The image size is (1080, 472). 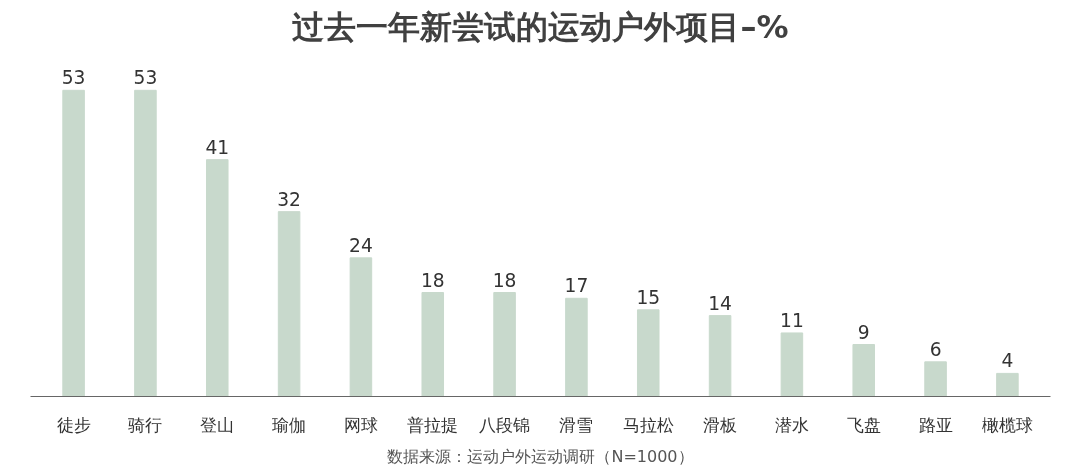 What do you see at coordinates (863, 424) in the screenshot?
I see `x-tick-label: 飞盘` at bounding box center [863, 424].